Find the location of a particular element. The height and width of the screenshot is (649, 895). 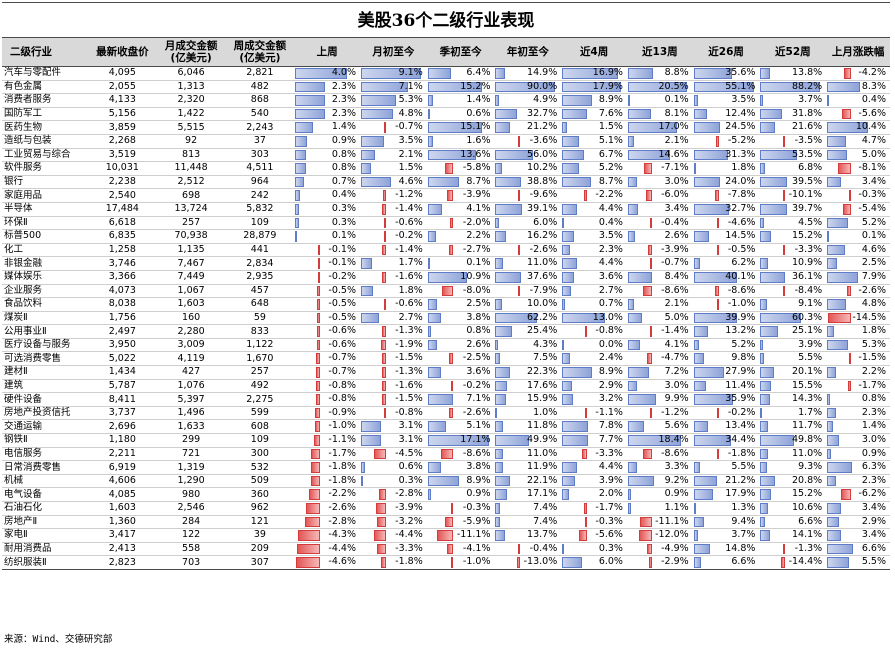

return-cell: -8.6% is located at coordinates (659, 291).